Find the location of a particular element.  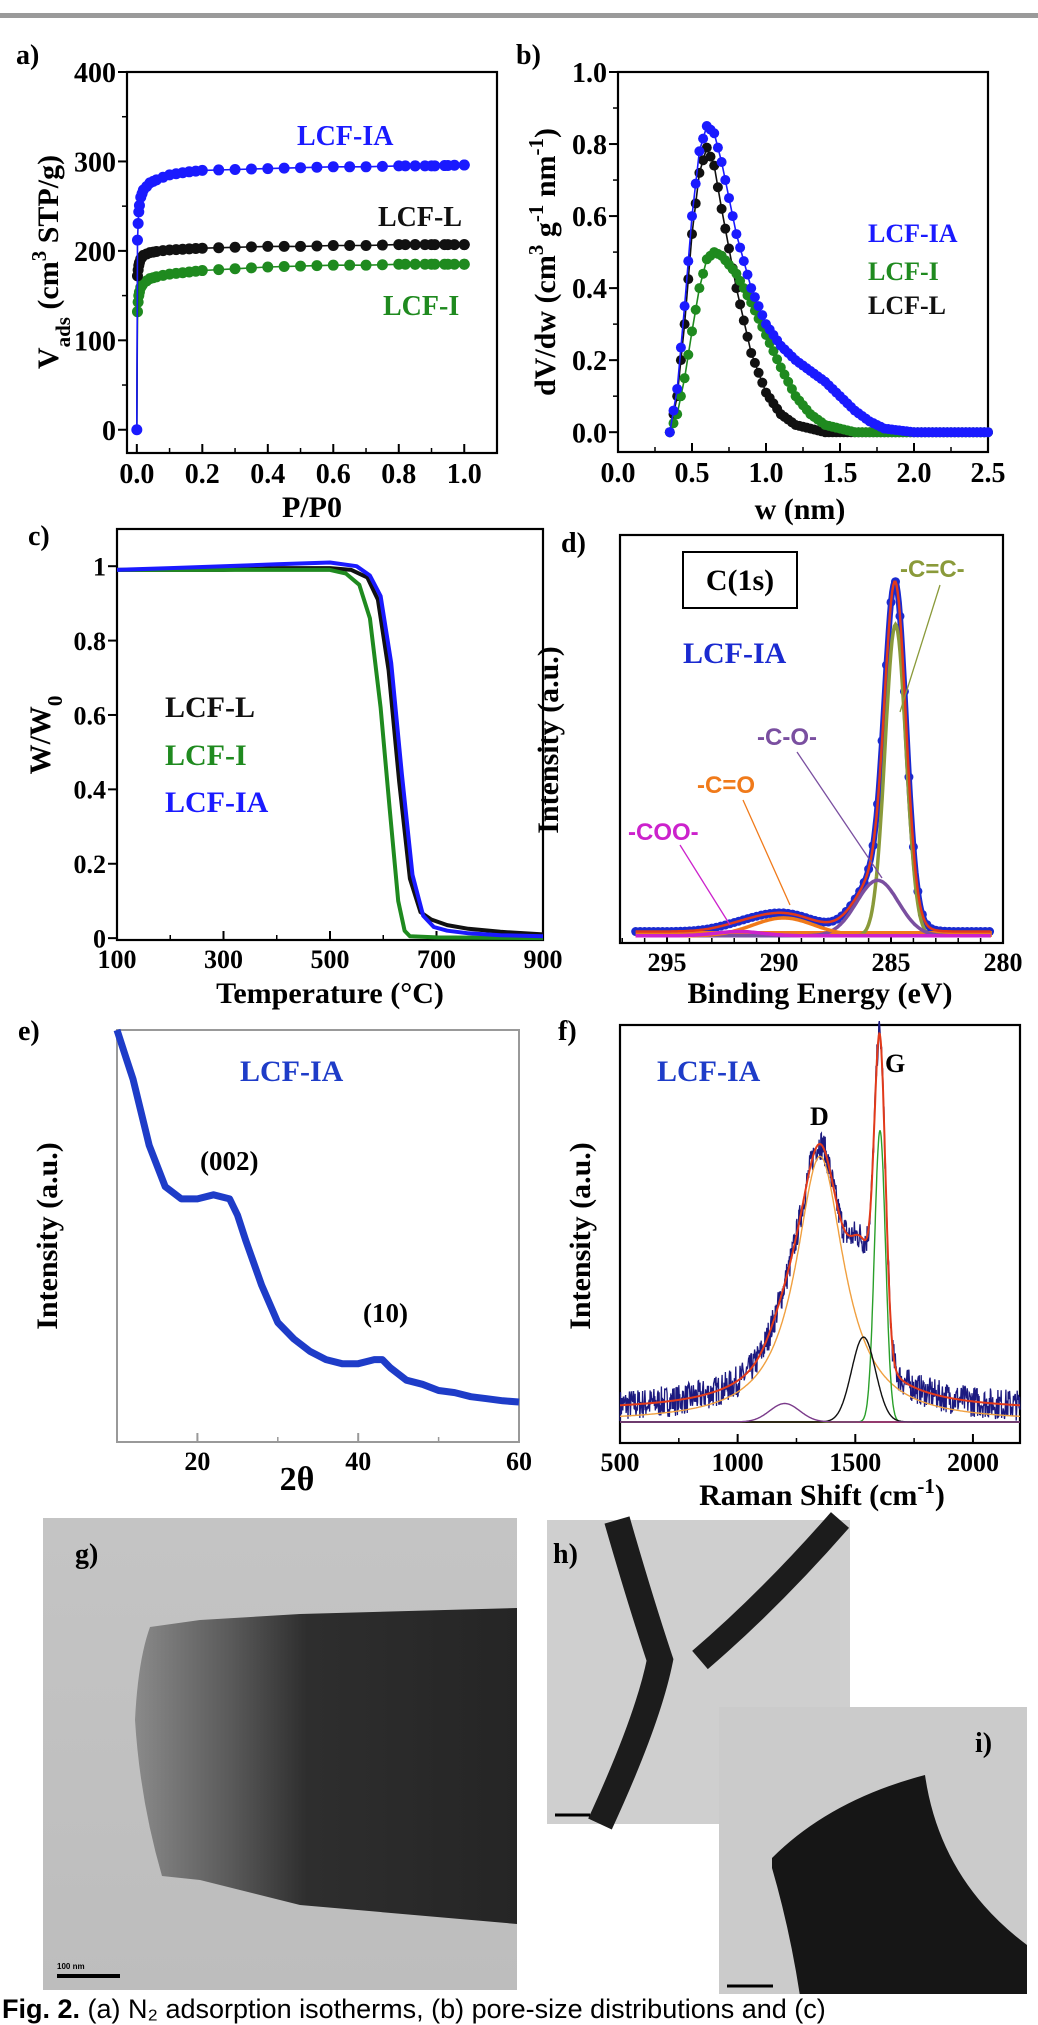

x-tick-label: 100 is located at coordinates (117, 959).